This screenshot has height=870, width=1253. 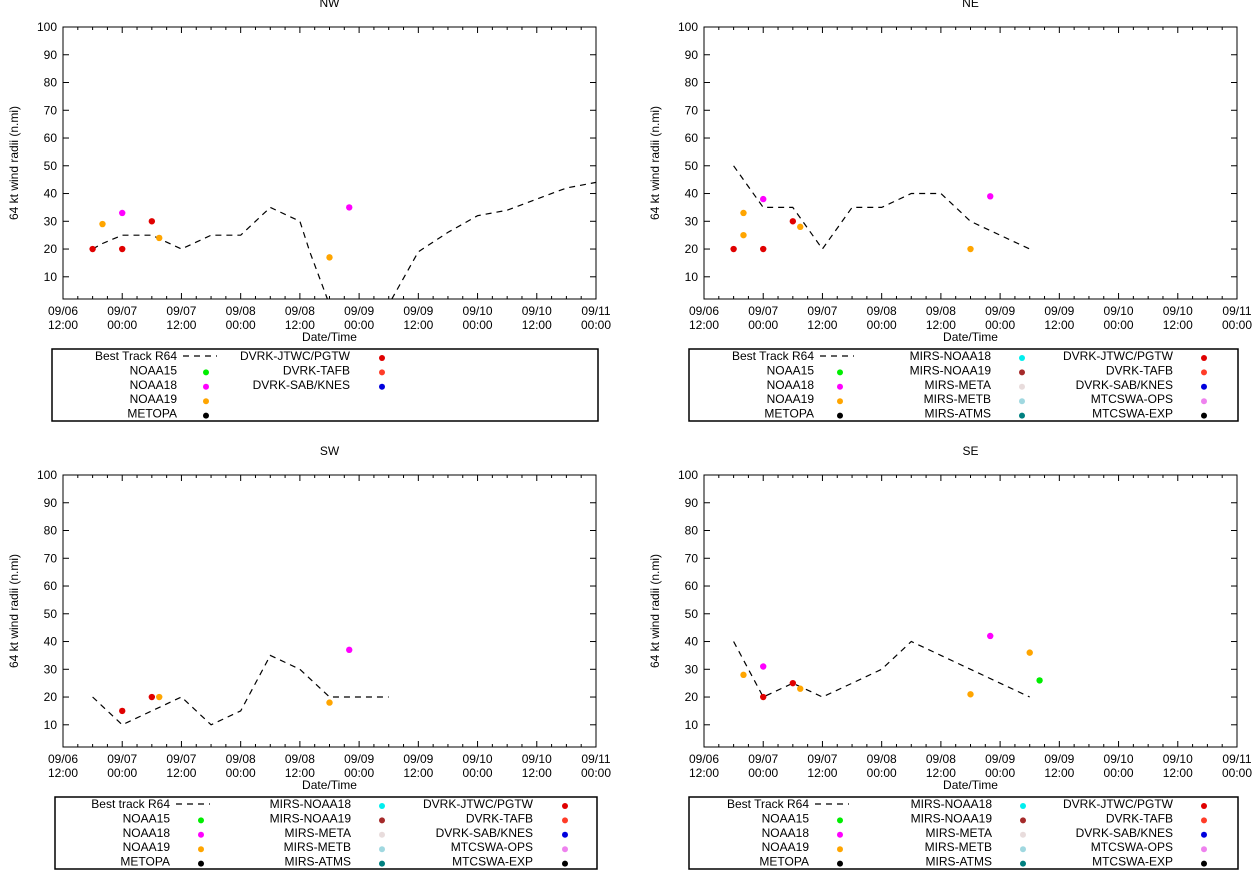 I want to click on legend-label: MTCSWA-OPS, so click(x=492, y=847).